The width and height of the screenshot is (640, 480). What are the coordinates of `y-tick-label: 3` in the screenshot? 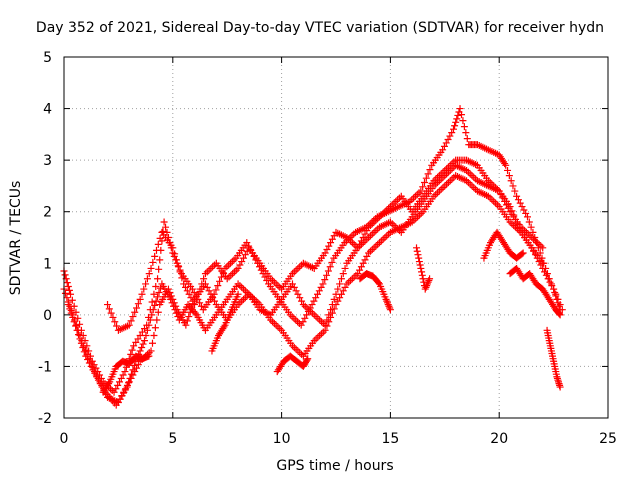 It's located at (47, 161).